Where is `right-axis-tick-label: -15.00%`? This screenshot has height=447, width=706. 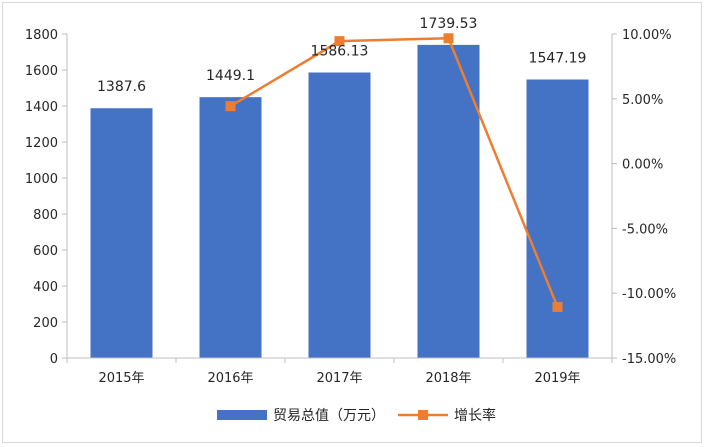 right-axis-tick-label: -15.00% is located at coordinates (649, 359).